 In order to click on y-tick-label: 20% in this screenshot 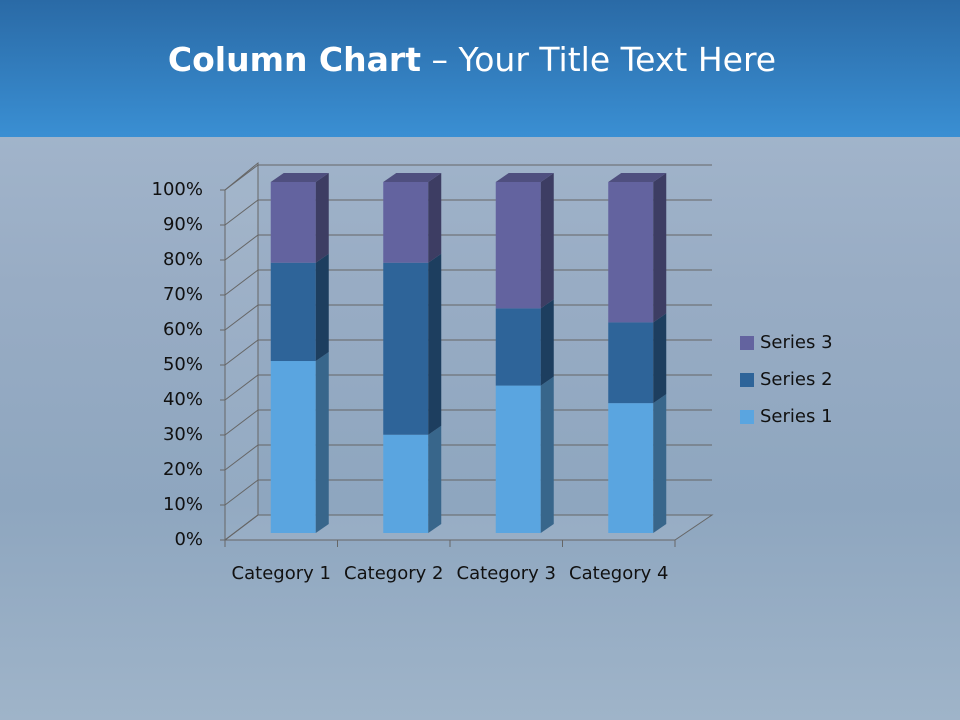, I will do `click(183, 469)`.